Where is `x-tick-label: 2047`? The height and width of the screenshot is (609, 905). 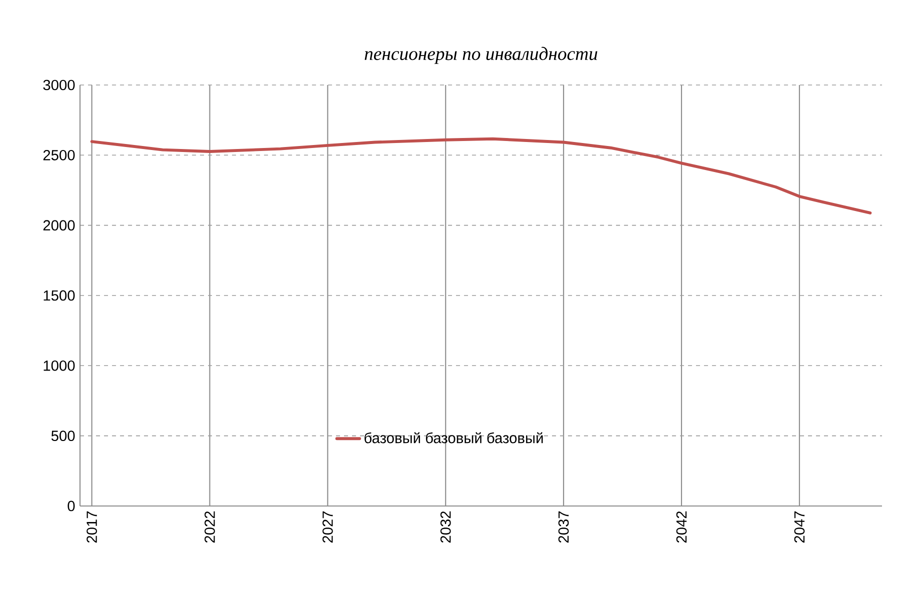 x-tick-label: 2047 is located at coordinates (799, 527).